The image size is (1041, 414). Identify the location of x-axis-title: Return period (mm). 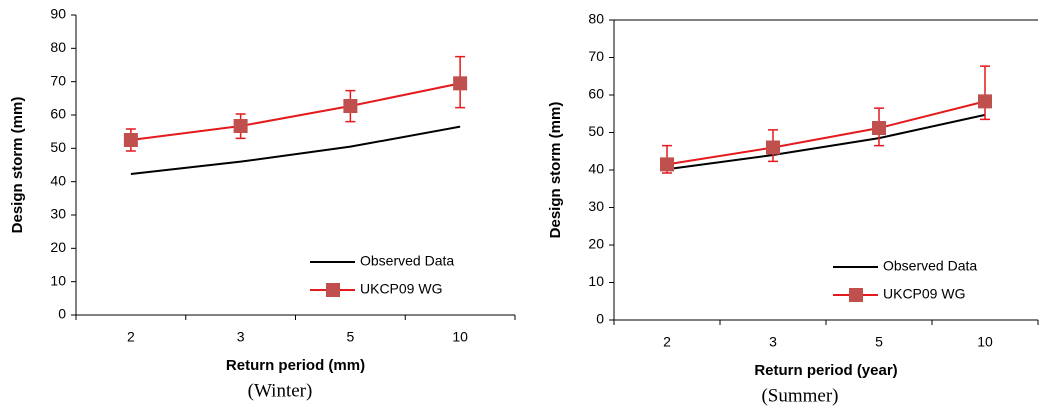
(295, 365).